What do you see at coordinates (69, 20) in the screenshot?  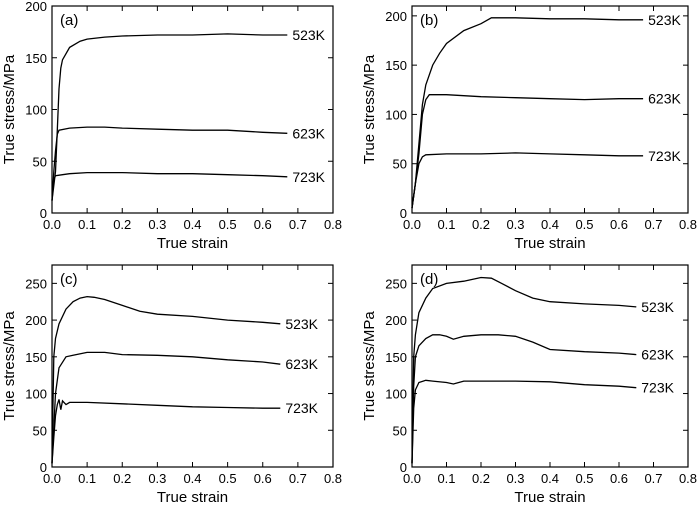 I see `panel-label: (a)` at bounding box center [69, 20].